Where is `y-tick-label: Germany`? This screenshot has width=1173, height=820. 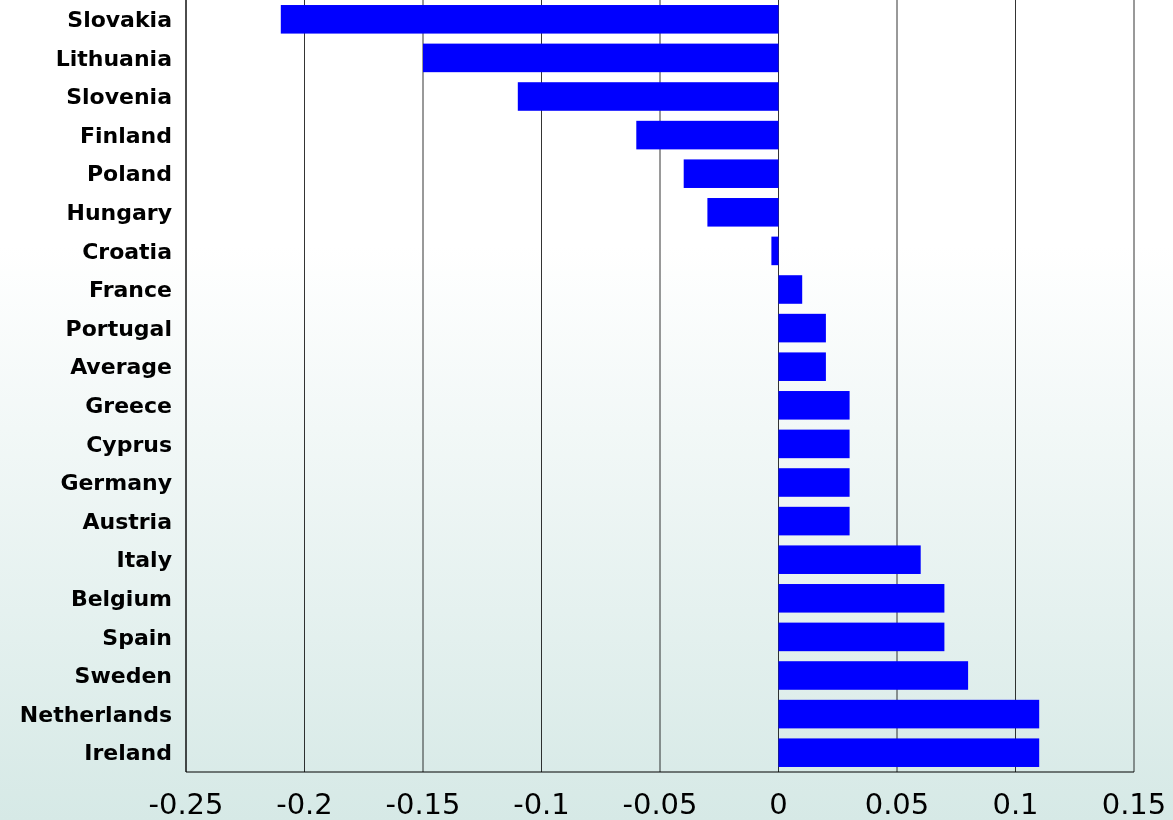
y-tick-label: Germany is located at coordinates (116, 483).